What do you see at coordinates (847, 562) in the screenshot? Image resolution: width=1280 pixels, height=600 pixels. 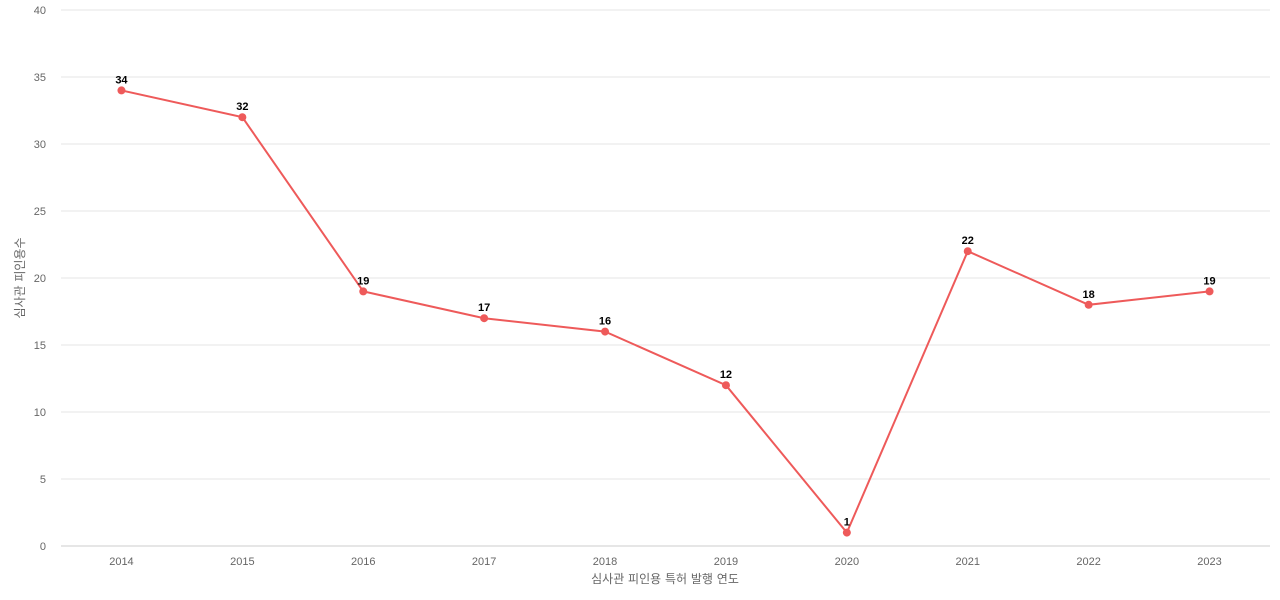 I see `x-tick-label: 2020` at bounding box center [847, 562].